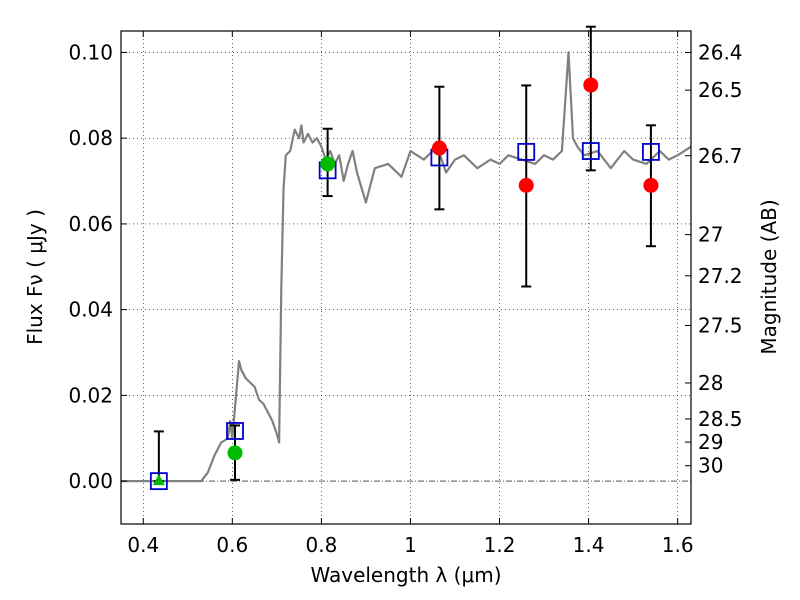 The height and width of the screenshot is (600, 800). I want to click on upper-limit-triangle, so click(158, 480).